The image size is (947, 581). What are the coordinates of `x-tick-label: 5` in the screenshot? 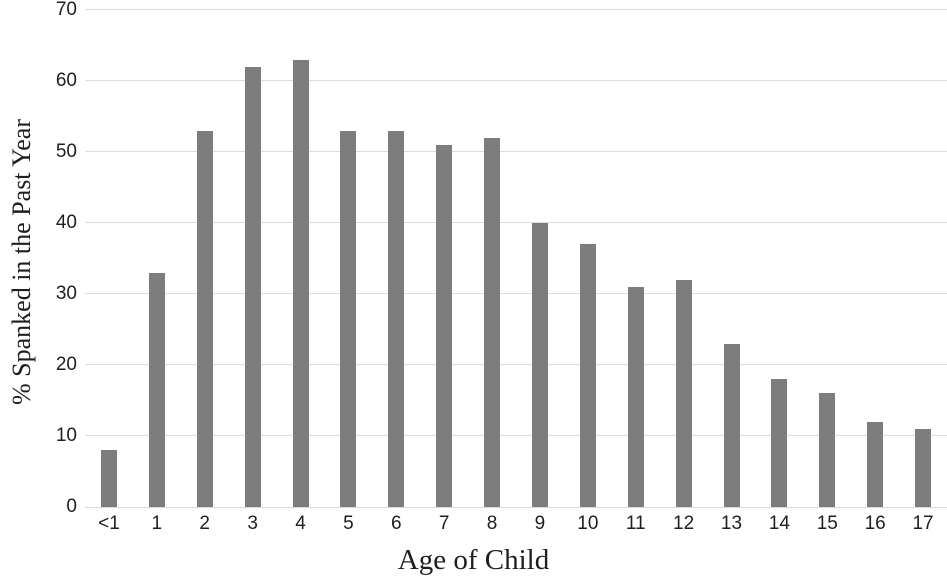 It's located at (348, 523).